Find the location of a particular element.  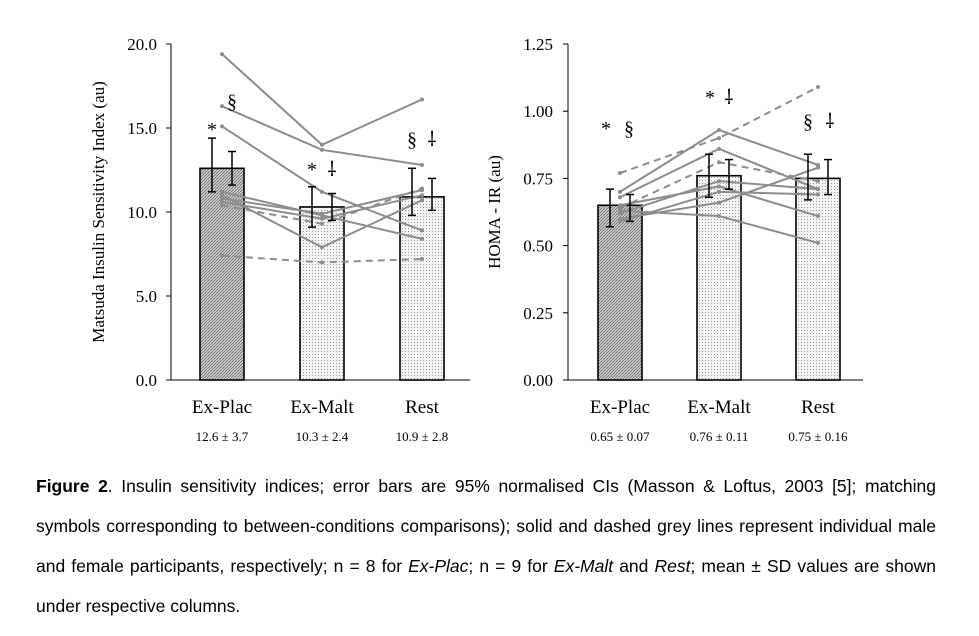

y-tick-label: 10.0 is located at coordinates (142, 212).